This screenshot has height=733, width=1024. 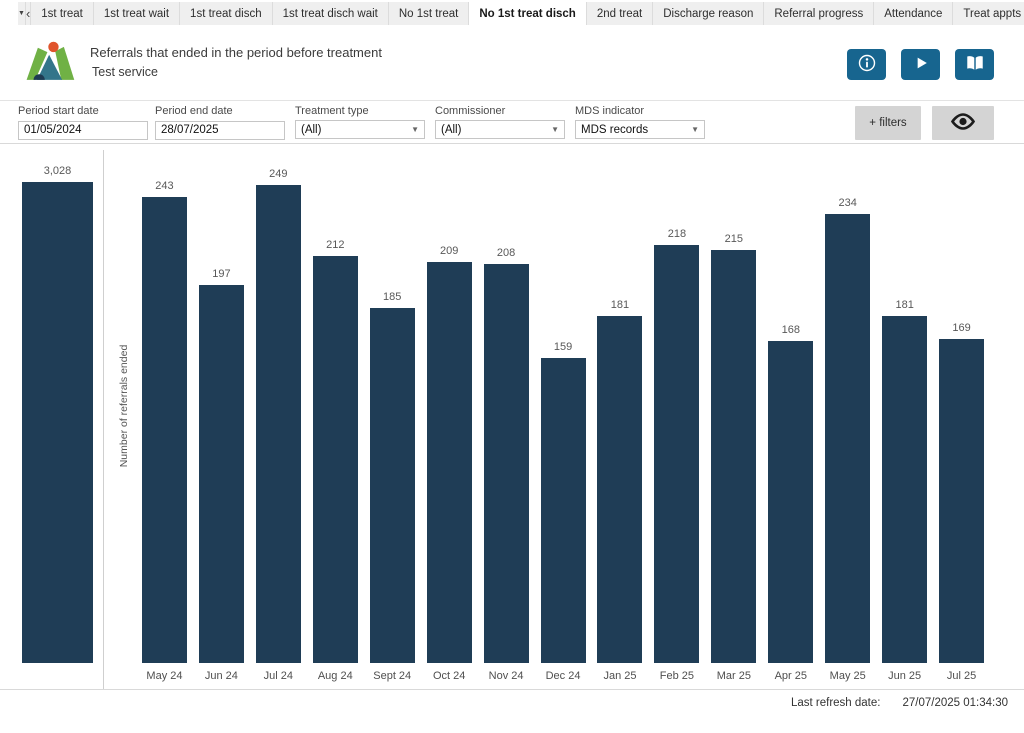 I want to click on bar-slot: 159 Dec 24, so click(x=563, y=420).